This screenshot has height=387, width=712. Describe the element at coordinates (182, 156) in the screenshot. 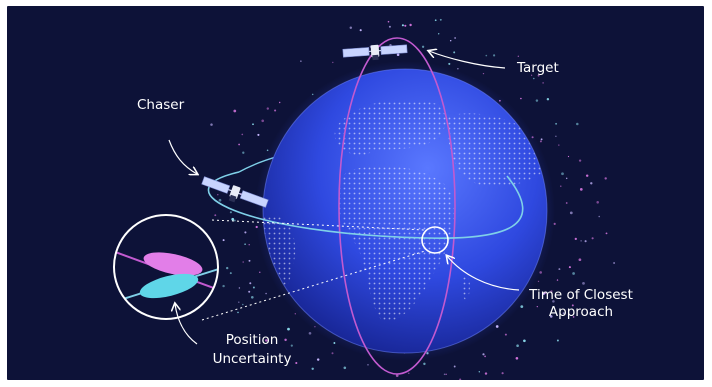

I see `chaser-arrow` at that location.